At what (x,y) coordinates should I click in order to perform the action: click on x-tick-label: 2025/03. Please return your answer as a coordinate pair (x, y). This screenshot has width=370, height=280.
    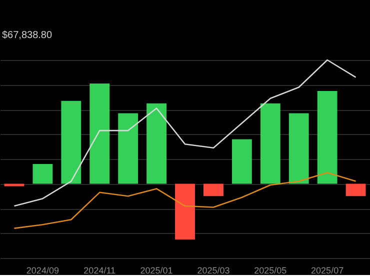
    Looking at the image, I should click on (213, 271).